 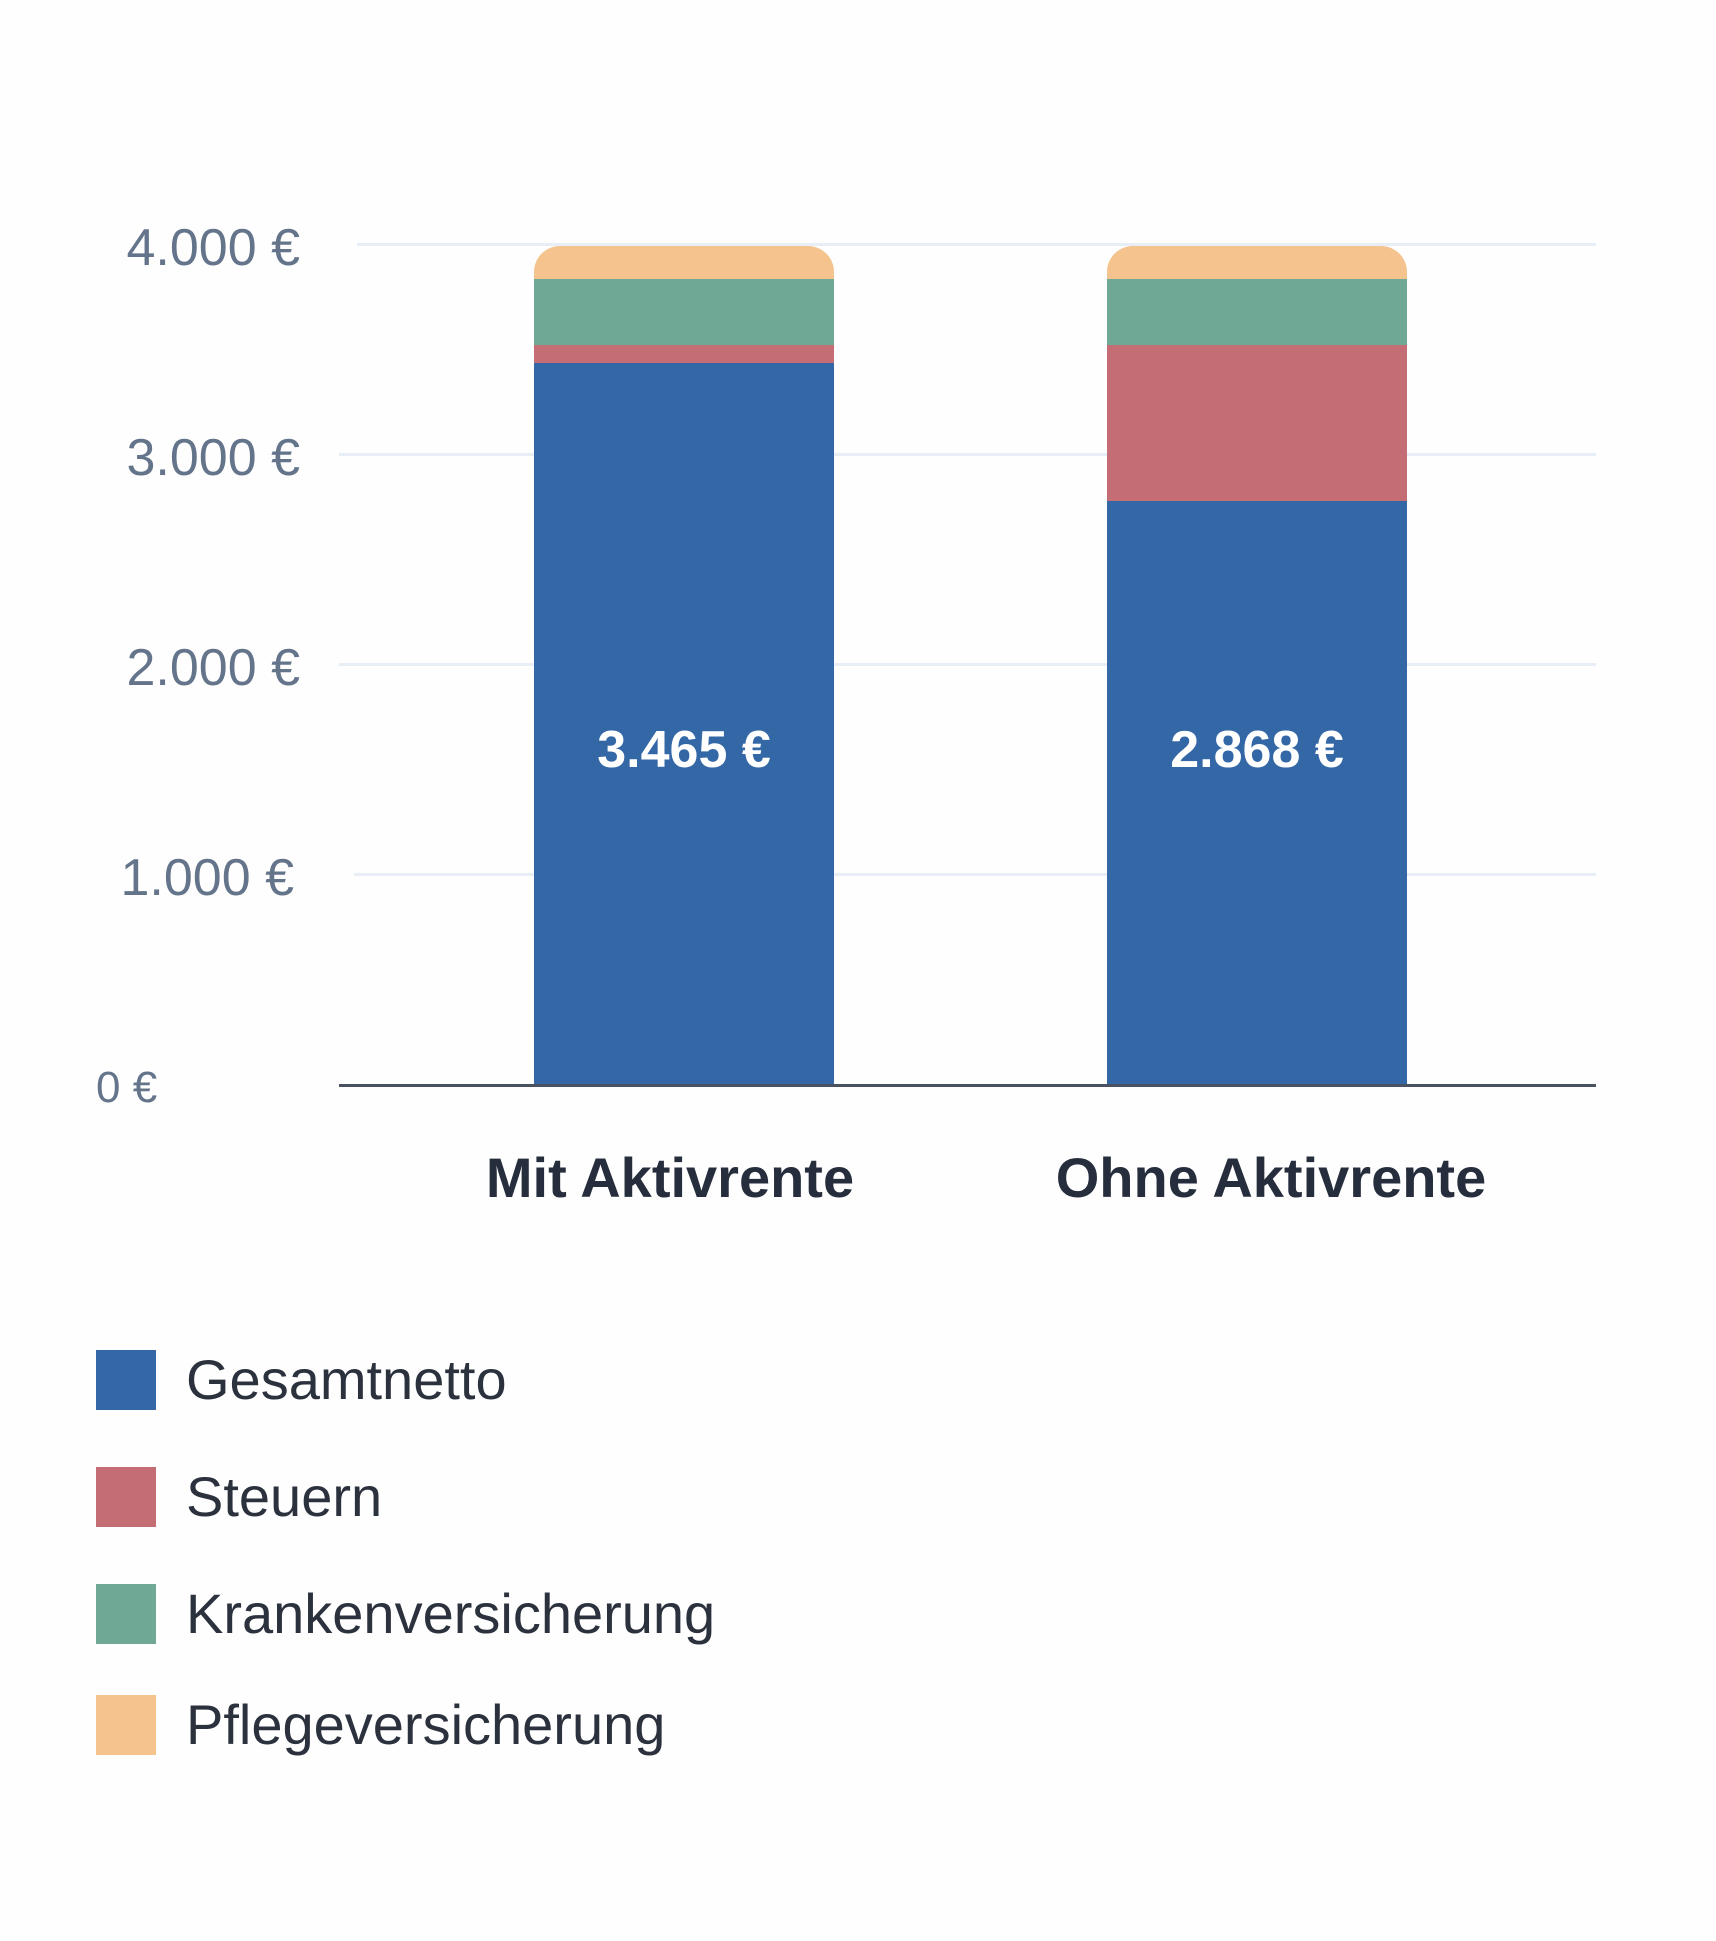 I want to click on legend-label: Pflegeversicherung, so click(x=426, y=1724).